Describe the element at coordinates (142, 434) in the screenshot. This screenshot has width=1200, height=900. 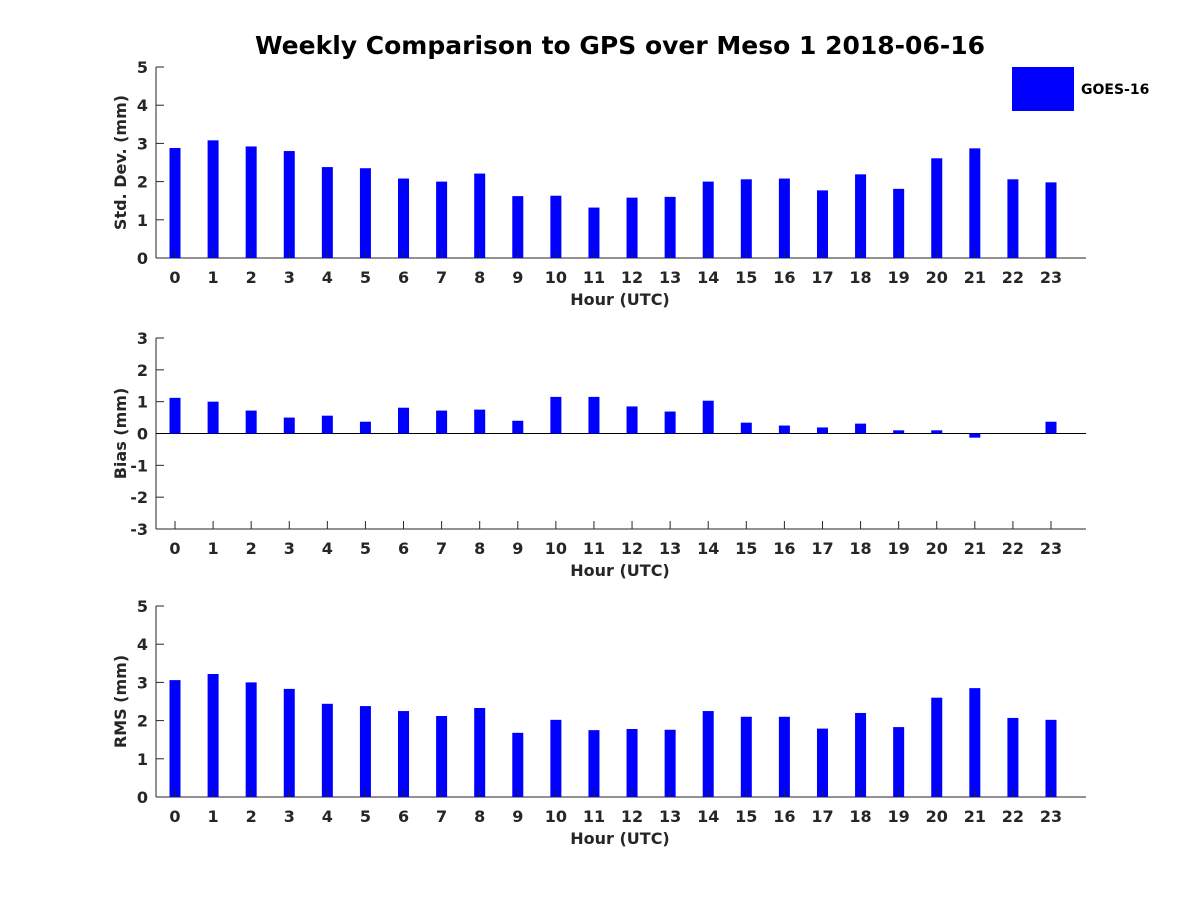
I see `bias-y-tick-label: 0` at that location.